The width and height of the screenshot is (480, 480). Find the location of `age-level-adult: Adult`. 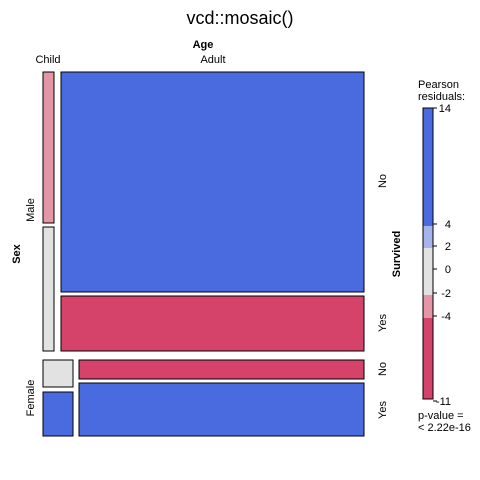

age-level-adult: Adult is located at coordinates (212, 60).